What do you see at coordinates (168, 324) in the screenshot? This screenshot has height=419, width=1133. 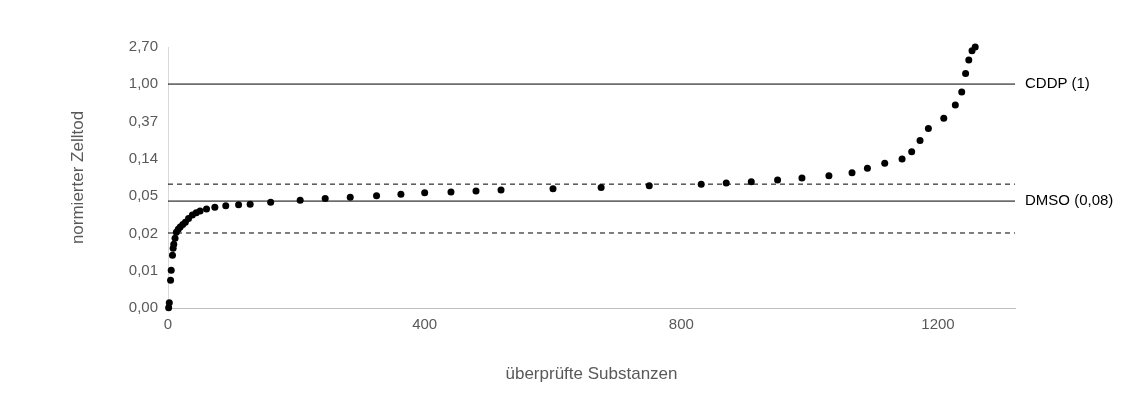 I see `x-tick-label: 0` at bounding box center [168, 324].